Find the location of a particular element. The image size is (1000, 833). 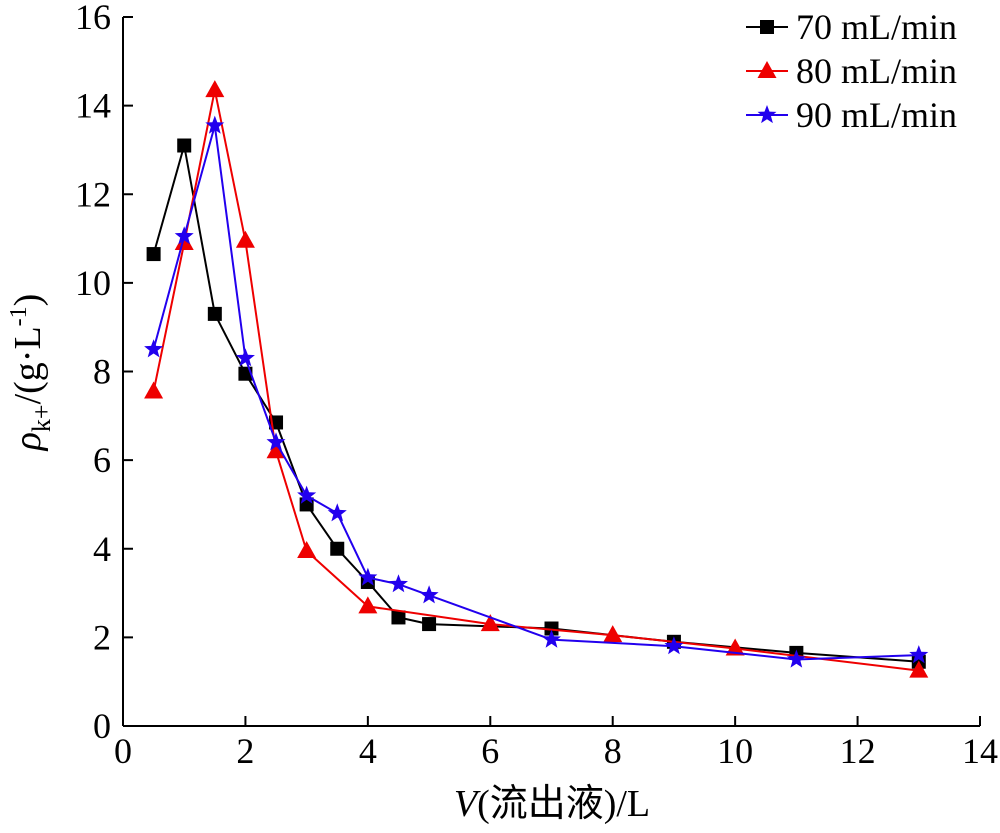

y-axis-close: ) is located at coordinates (28, 300).